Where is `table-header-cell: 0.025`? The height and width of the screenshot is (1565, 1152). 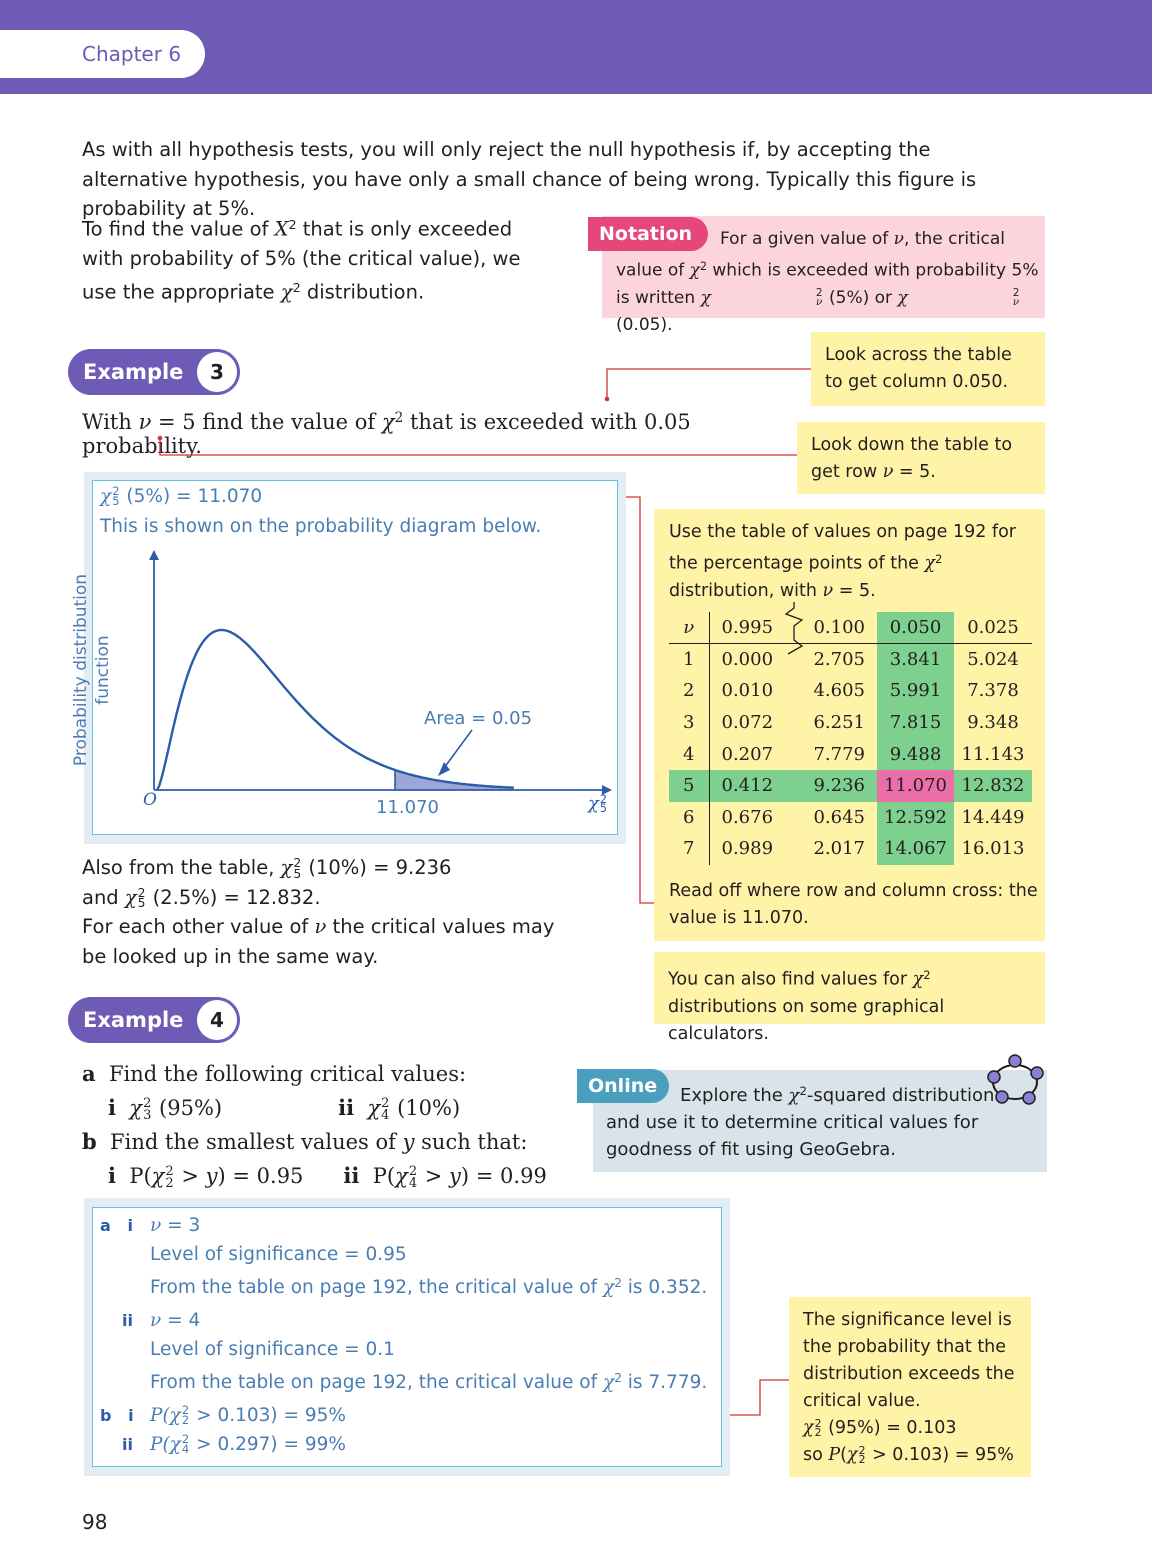
table-header-cell: 0.025 is located at coordinates (993, 628).